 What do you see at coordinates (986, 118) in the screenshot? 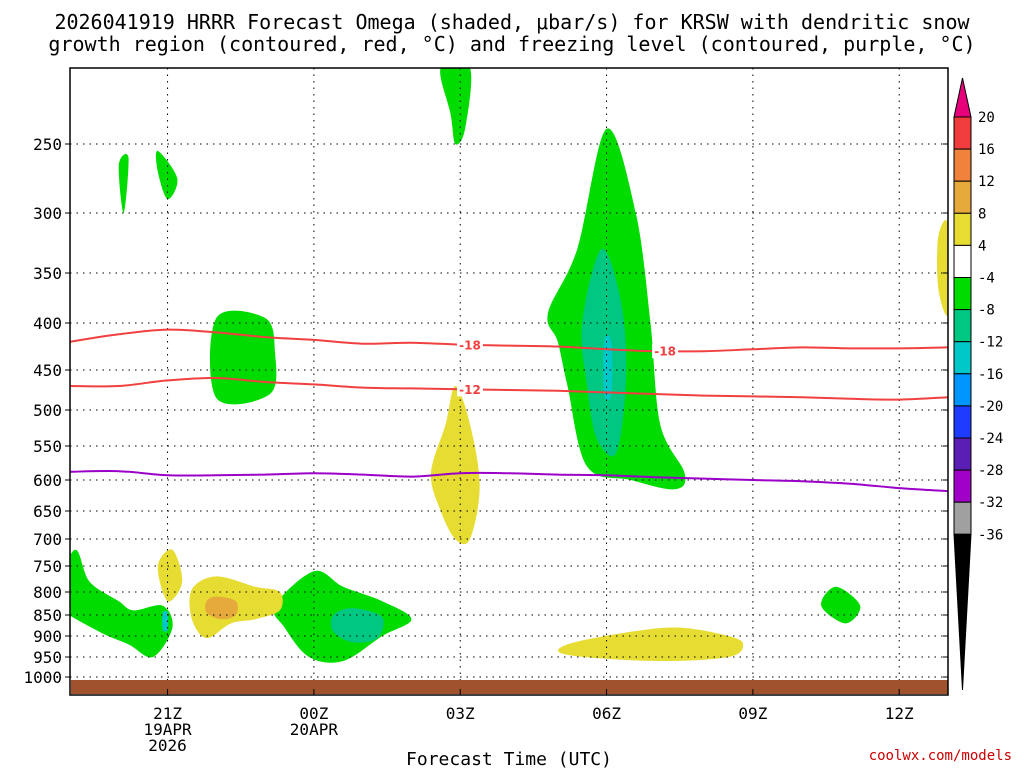
I see `colorbar-label-20: 20` at bounding box center [986, 118].